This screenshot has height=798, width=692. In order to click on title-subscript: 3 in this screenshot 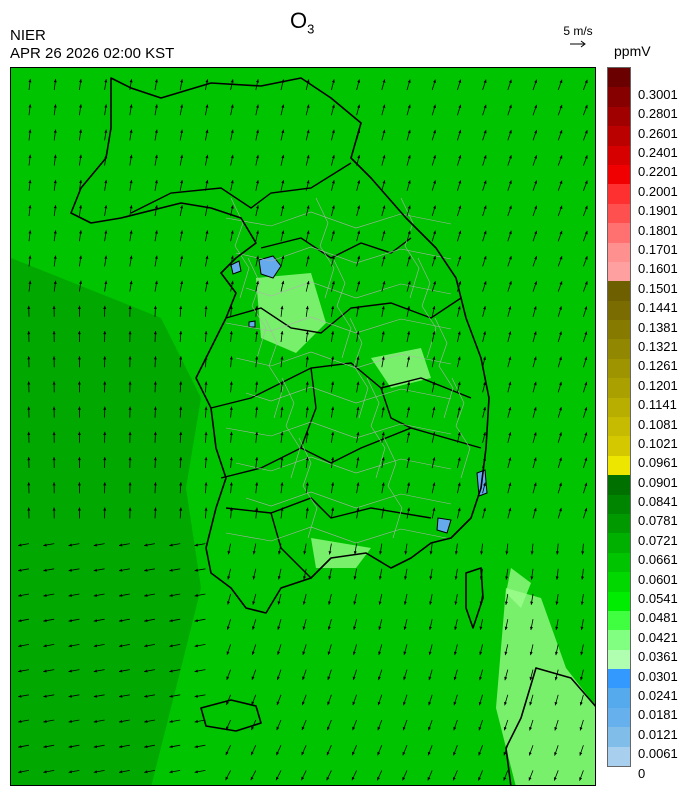, I will do `click(311, 29)`.